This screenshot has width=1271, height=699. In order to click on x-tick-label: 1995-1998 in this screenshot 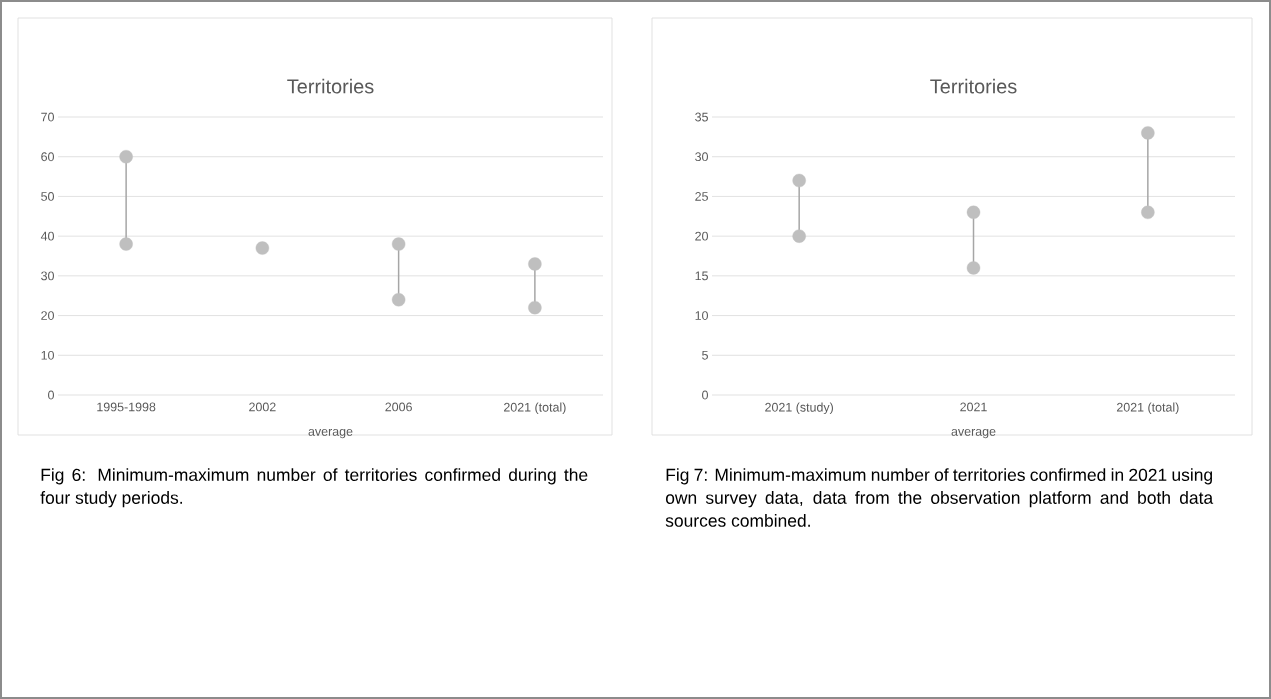, I will do `click(126, 407)`.